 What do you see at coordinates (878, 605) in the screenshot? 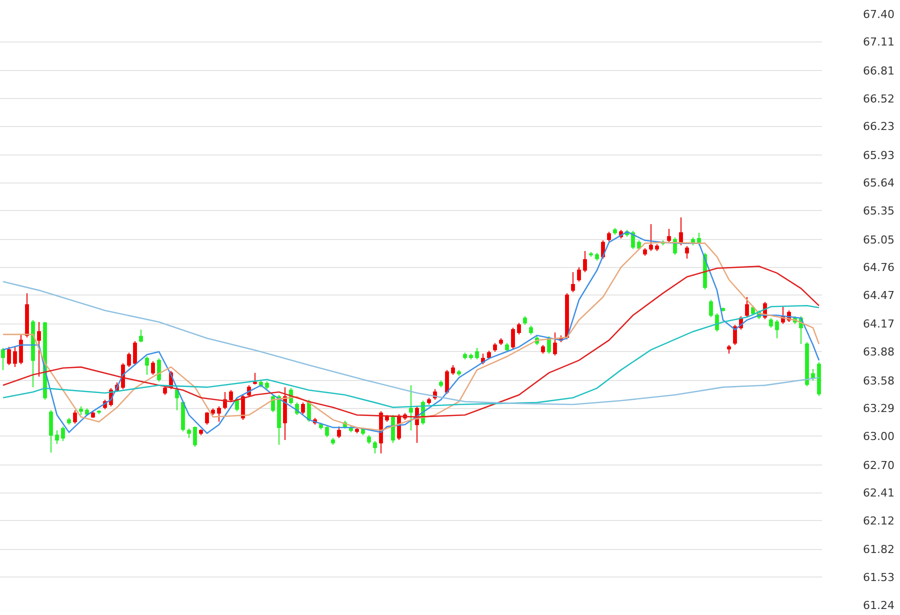
I see `y-tick-label: 61.24` at bounding box center [878, 605].